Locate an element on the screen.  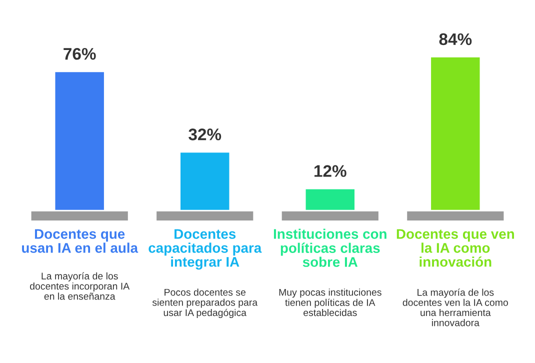
data-label: 76% is located at coordinates (80, 54).